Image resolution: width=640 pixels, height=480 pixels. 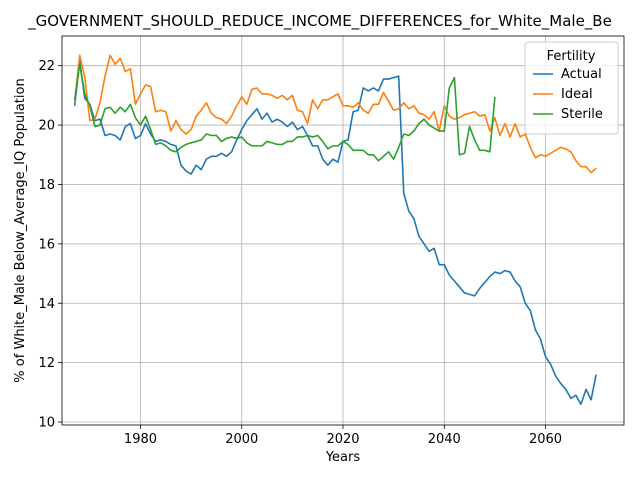 I want to click on legend-items: Actual Ideal Sterile, so click(x=568, y=94).